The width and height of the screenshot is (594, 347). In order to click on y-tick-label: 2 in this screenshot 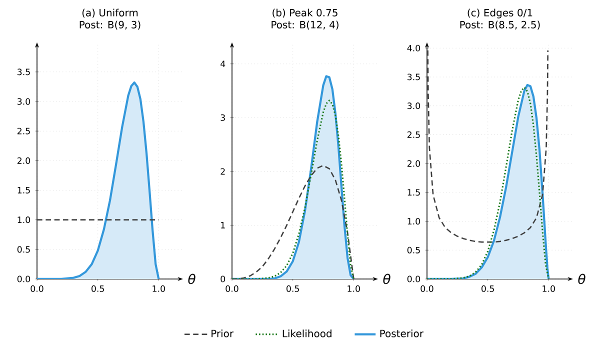, I will do `click(222, 171)`.